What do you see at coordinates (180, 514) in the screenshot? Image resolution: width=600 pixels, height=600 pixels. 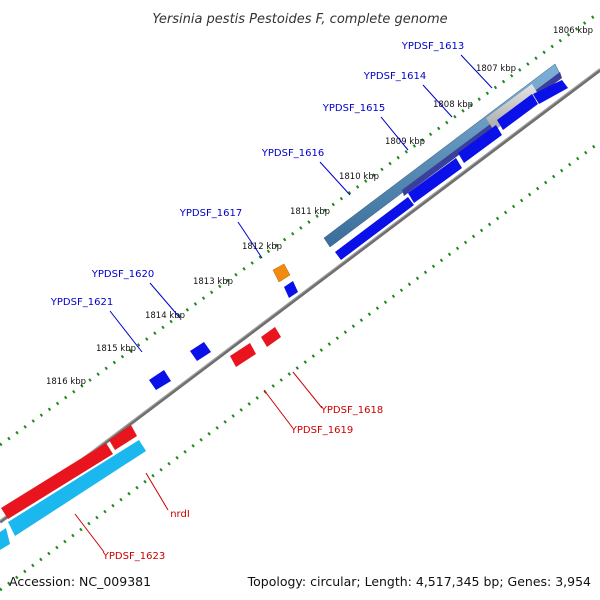 I see `gene-label-nrdI: nrdI` at bounding box center [180, 514].